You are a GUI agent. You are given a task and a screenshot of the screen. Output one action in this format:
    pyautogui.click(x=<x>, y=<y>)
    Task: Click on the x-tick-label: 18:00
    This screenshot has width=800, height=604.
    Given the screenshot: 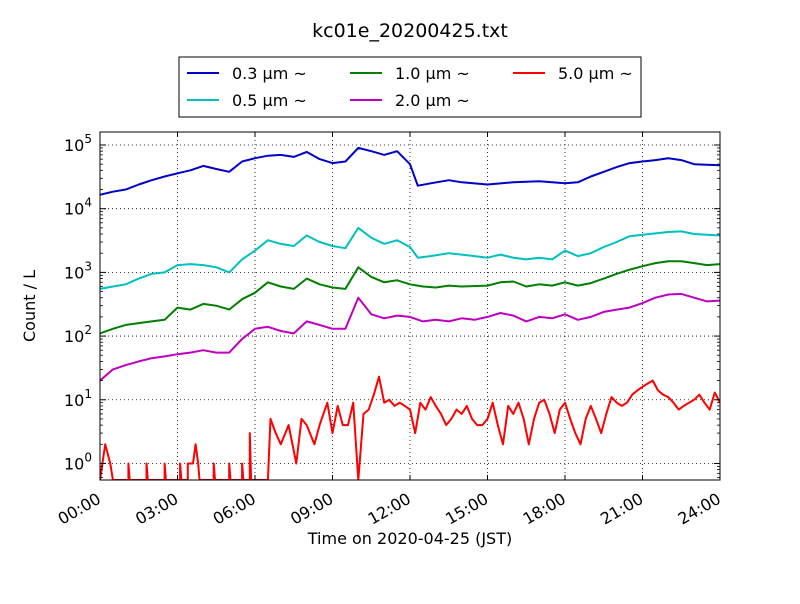 What is the action you would take?
    pyautogui.click(x=544, y=509)
    